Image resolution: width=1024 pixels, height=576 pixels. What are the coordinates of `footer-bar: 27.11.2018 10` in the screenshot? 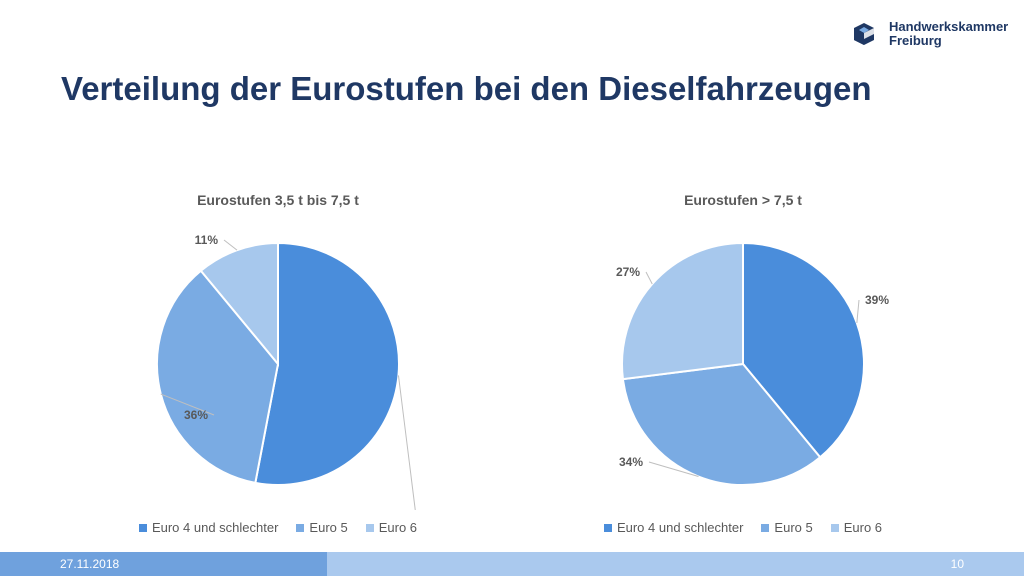 It's located at (512, 564).